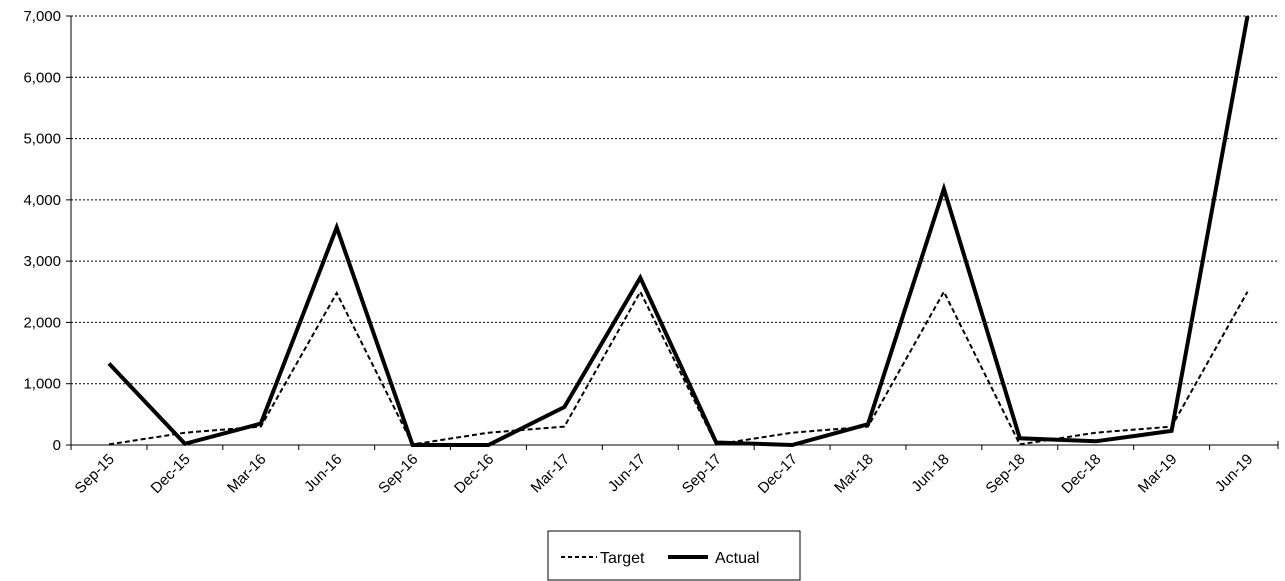  Describe the element at coordinates (674, 555) in the screenshot. I see `legend: Target Actual` at that location.